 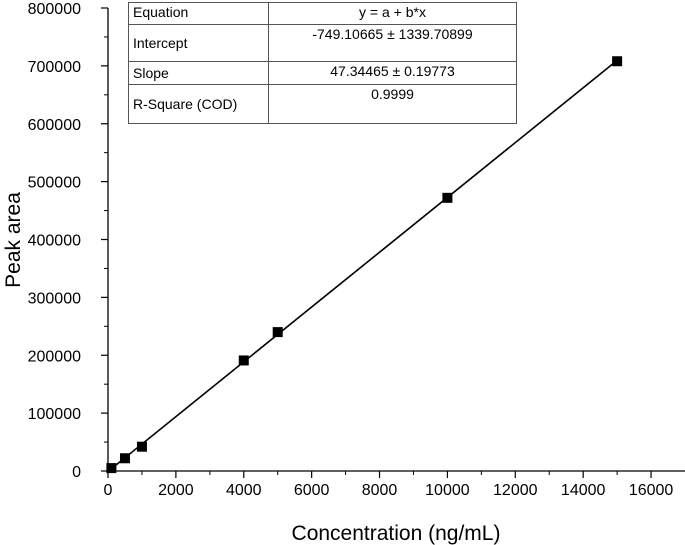 What do you see at coordinates (651, 490) in the screenshot?
I see `x-tick-label: 16000` at bounding box center [651, 490].